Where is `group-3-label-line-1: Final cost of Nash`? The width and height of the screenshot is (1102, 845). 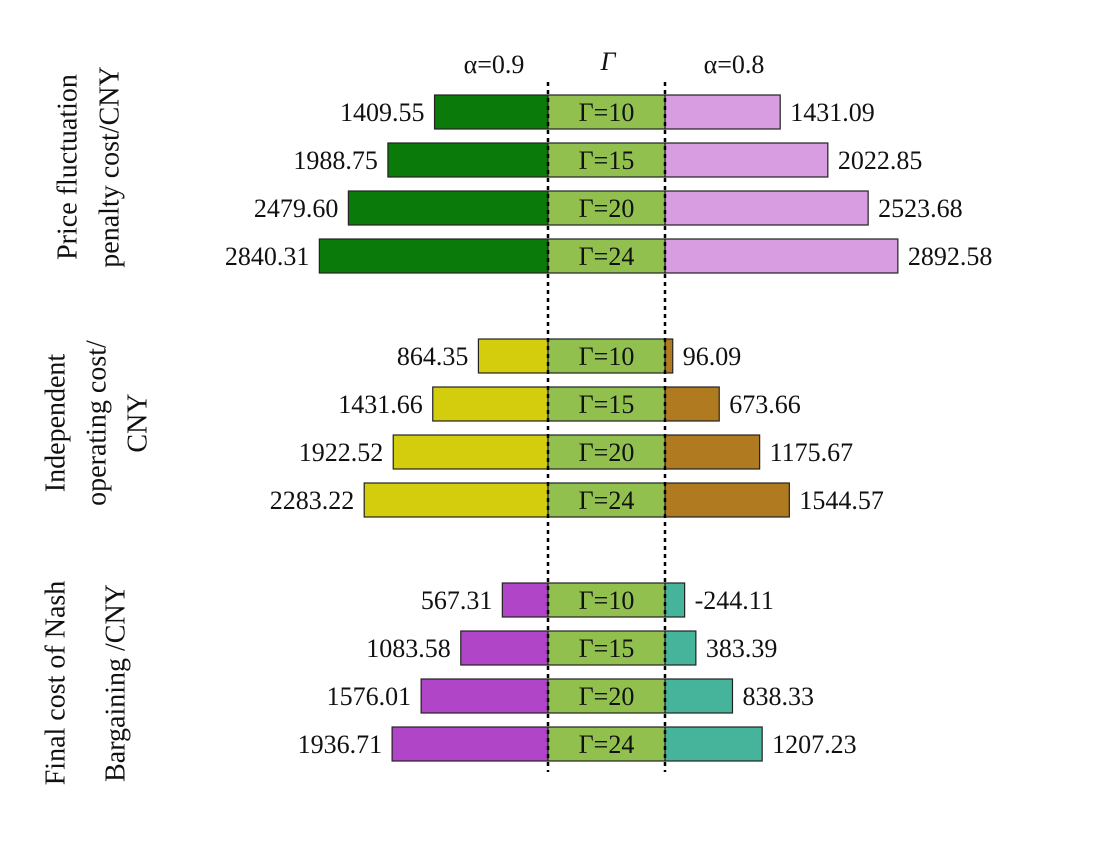
group-3-label-line-1: Final cost of Nash is located at coordinates (55, 683).